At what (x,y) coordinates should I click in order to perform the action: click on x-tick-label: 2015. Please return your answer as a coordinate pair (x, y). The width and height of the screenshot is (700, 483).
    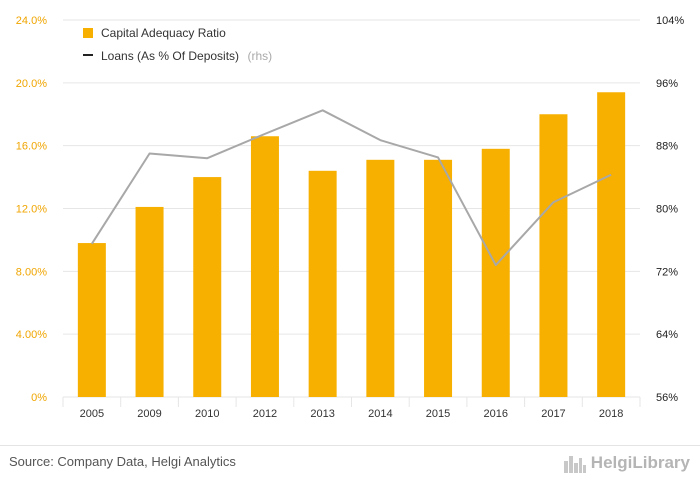
    Looking at the image, I should click on (438, 414).